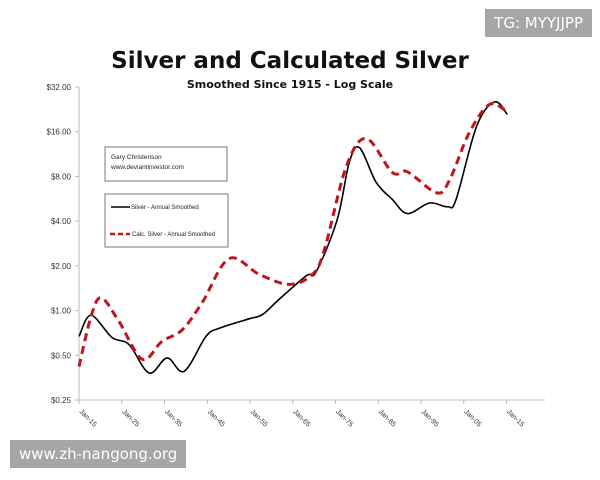 This screenshot has height=480, width=600. Describe the element at coordinates (173, 418) in the screenshot. I see `x-tick-label: Jan-35` at that location.